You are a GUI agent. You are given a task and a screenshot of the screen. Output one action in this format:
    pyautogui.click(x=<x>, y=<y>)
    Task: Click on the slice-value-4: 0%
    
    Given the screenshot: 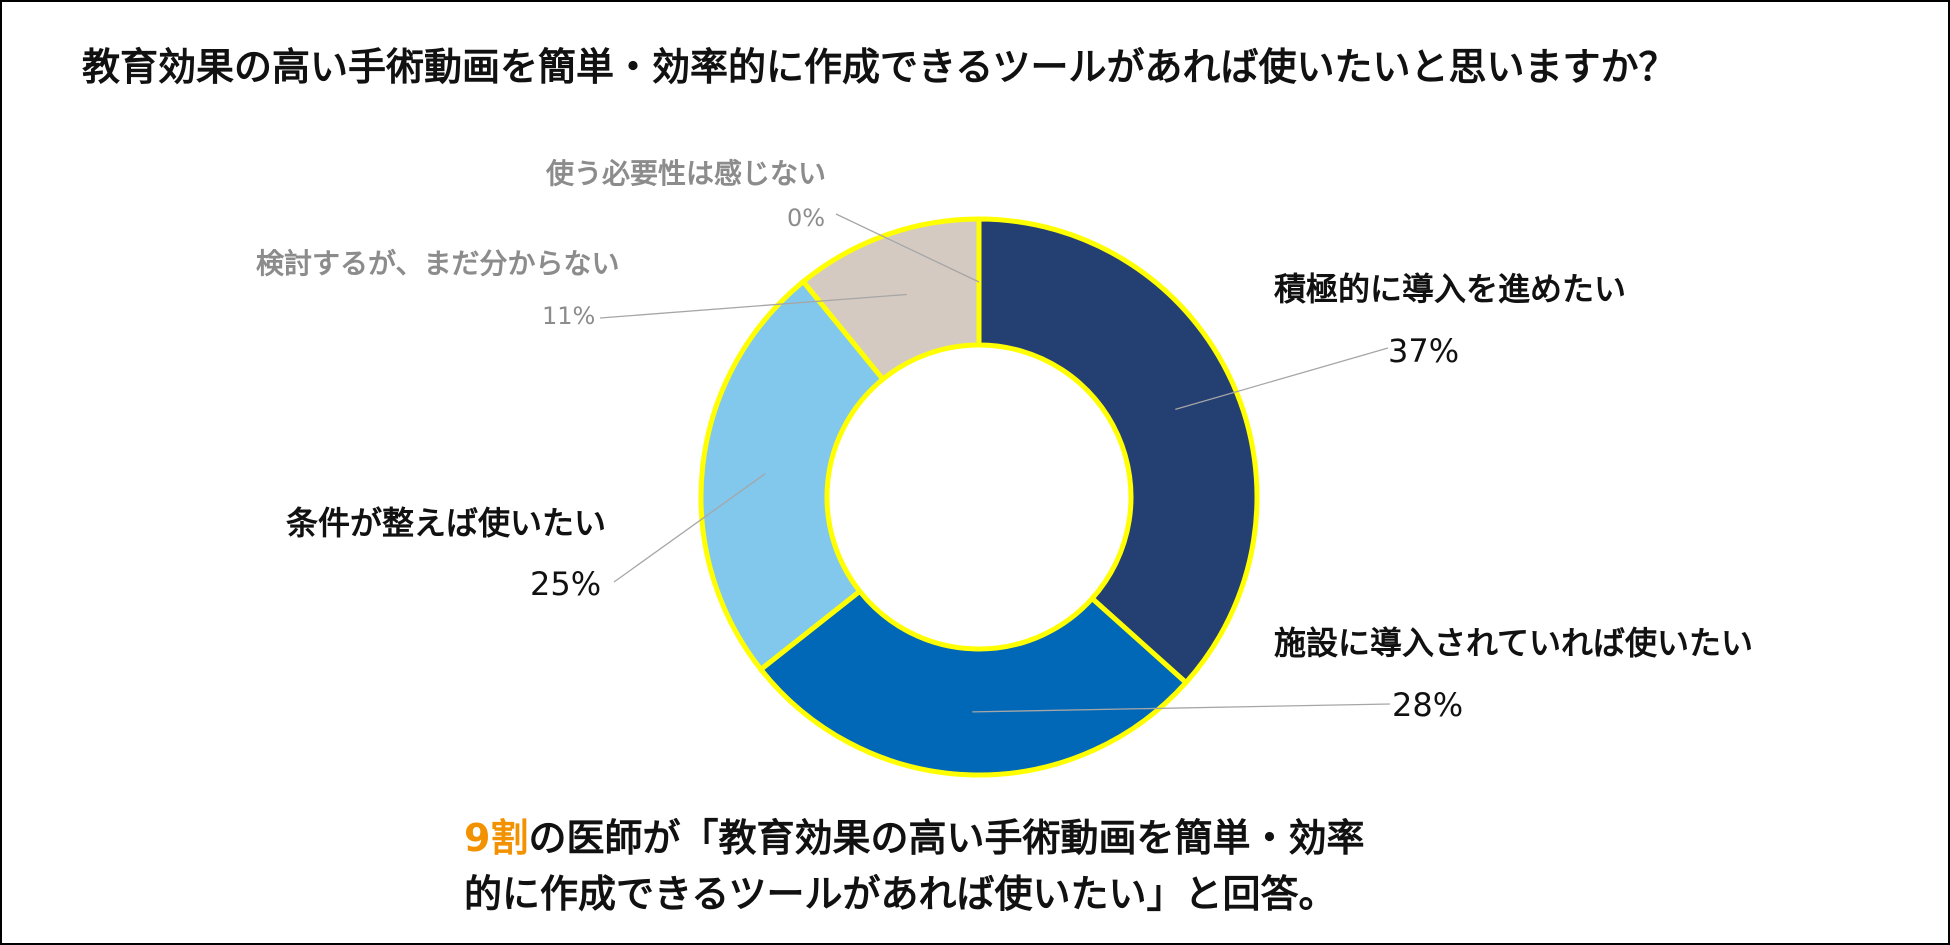 What is the action you would take?
    pyautogui.click(x=806, y=218)
    